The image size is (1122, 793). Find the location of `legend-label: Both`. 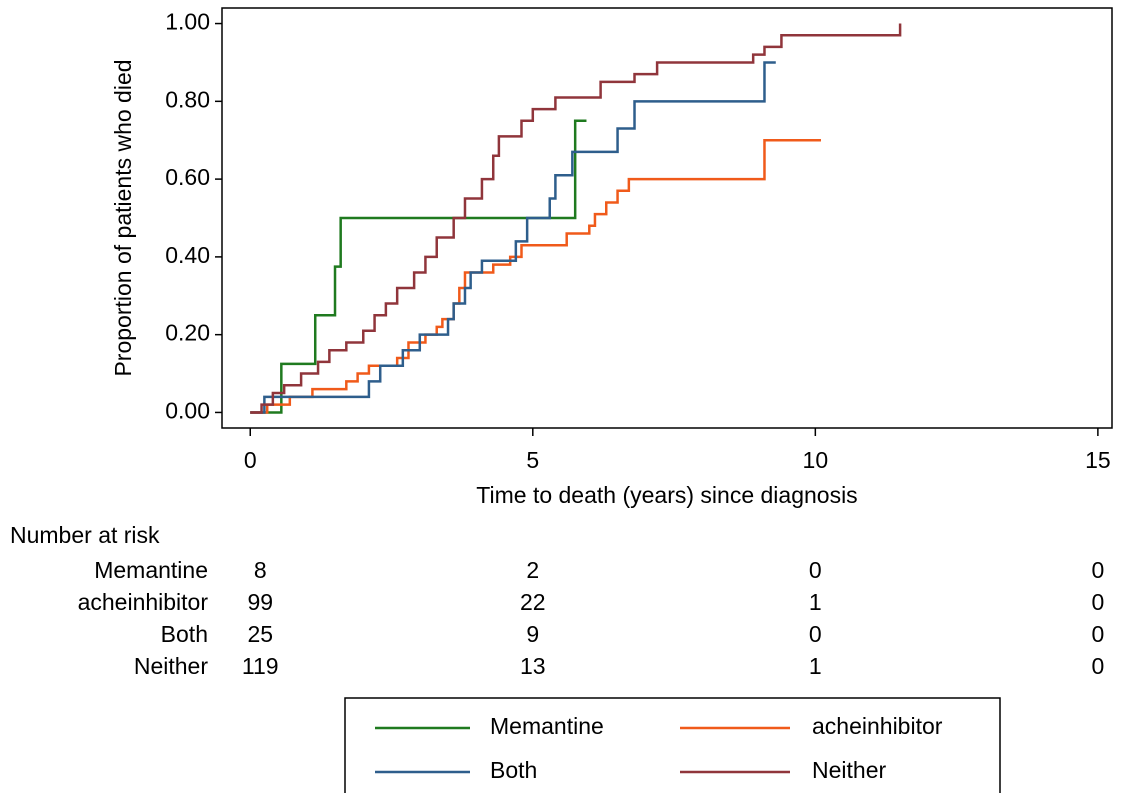

legend-label: Both is located at coordinates (513, 770).